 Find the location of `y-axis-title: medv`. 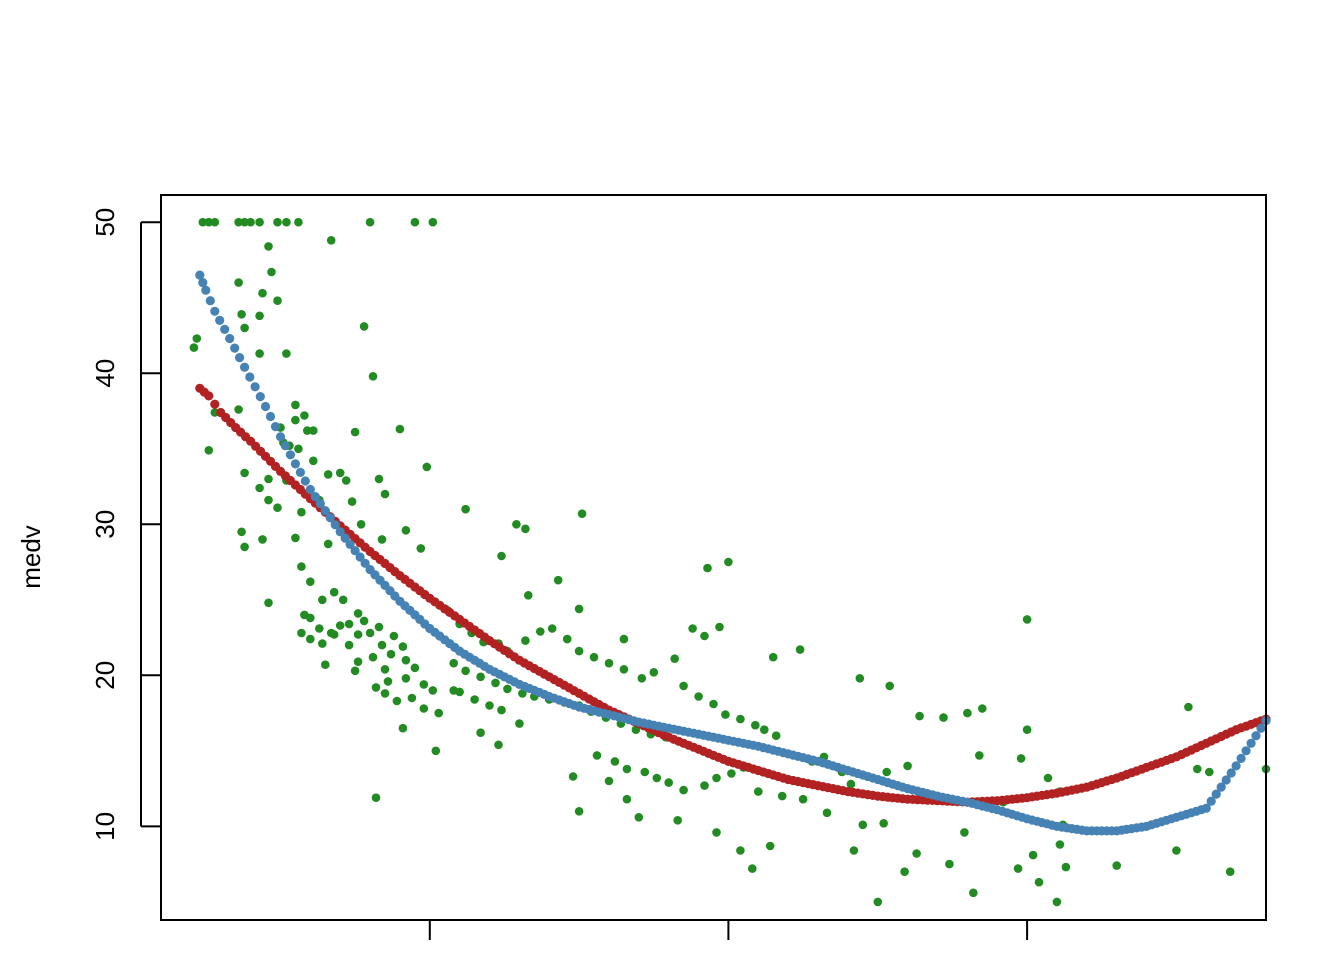

y-axis-title: medv is located at coordinates (31, 557).